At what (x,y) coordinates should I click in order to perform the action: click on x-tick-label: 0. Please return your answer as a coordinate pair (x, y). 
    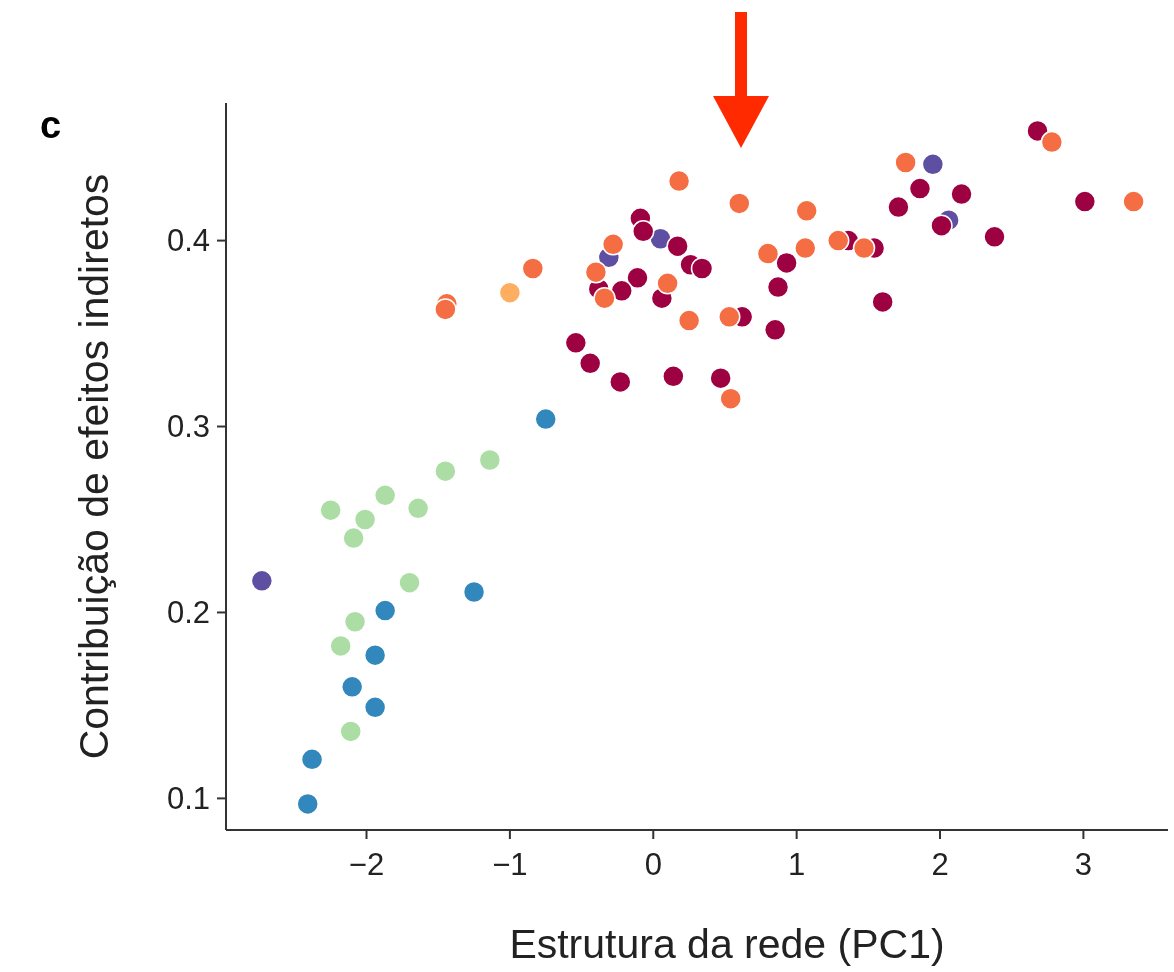
    Looking at the image, I should click on (653, 864).